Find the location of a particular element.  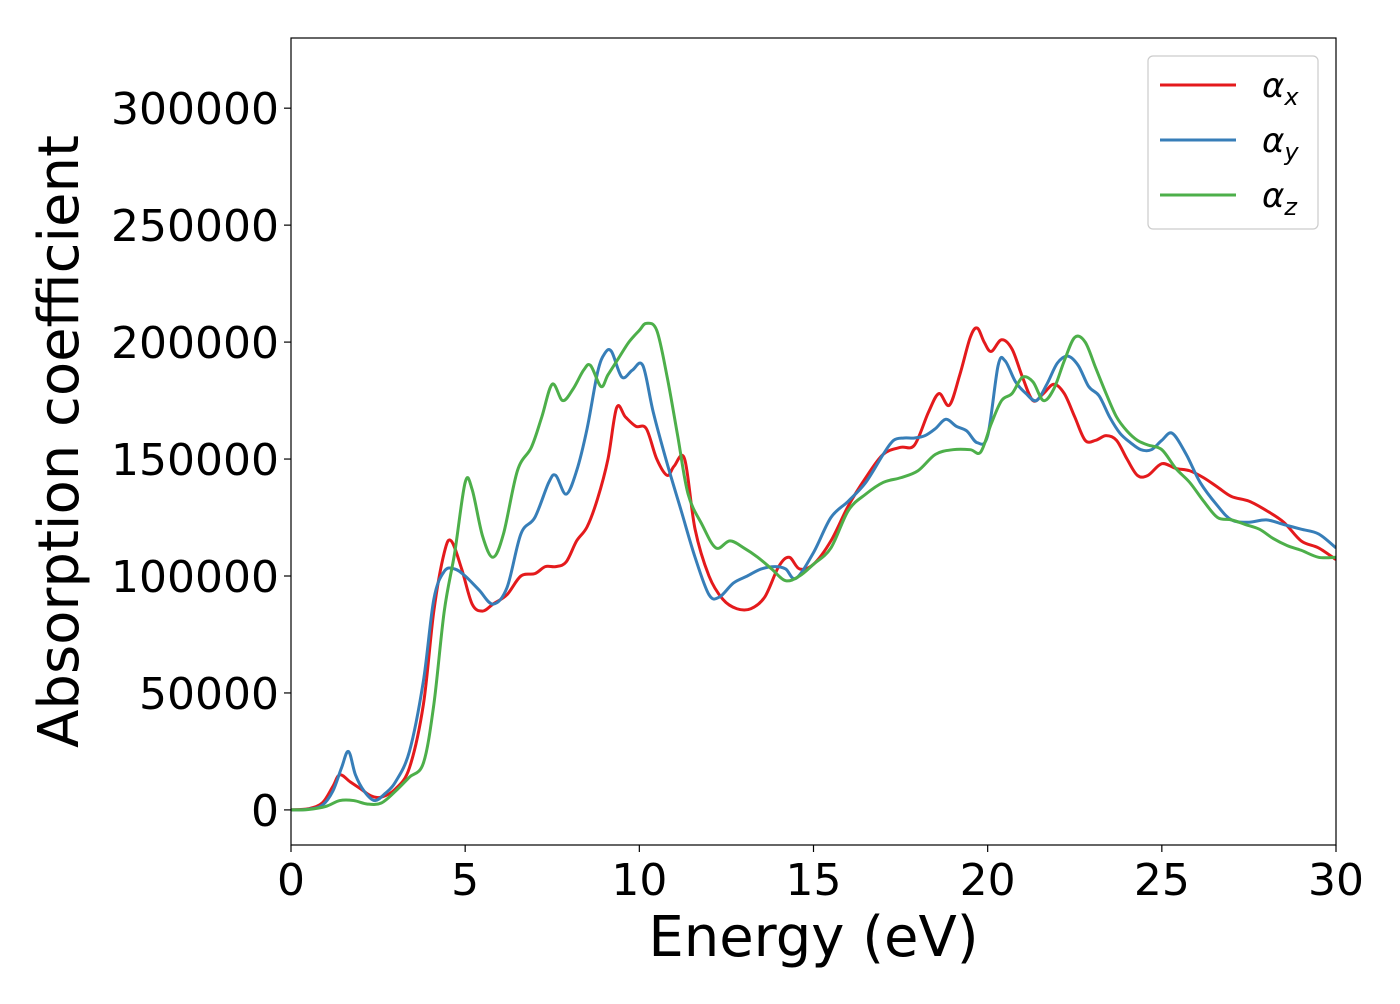

y-axis-ticks: 0 50000 100000 150000 200000 250000 300000 is located at coordinates (201, 460).